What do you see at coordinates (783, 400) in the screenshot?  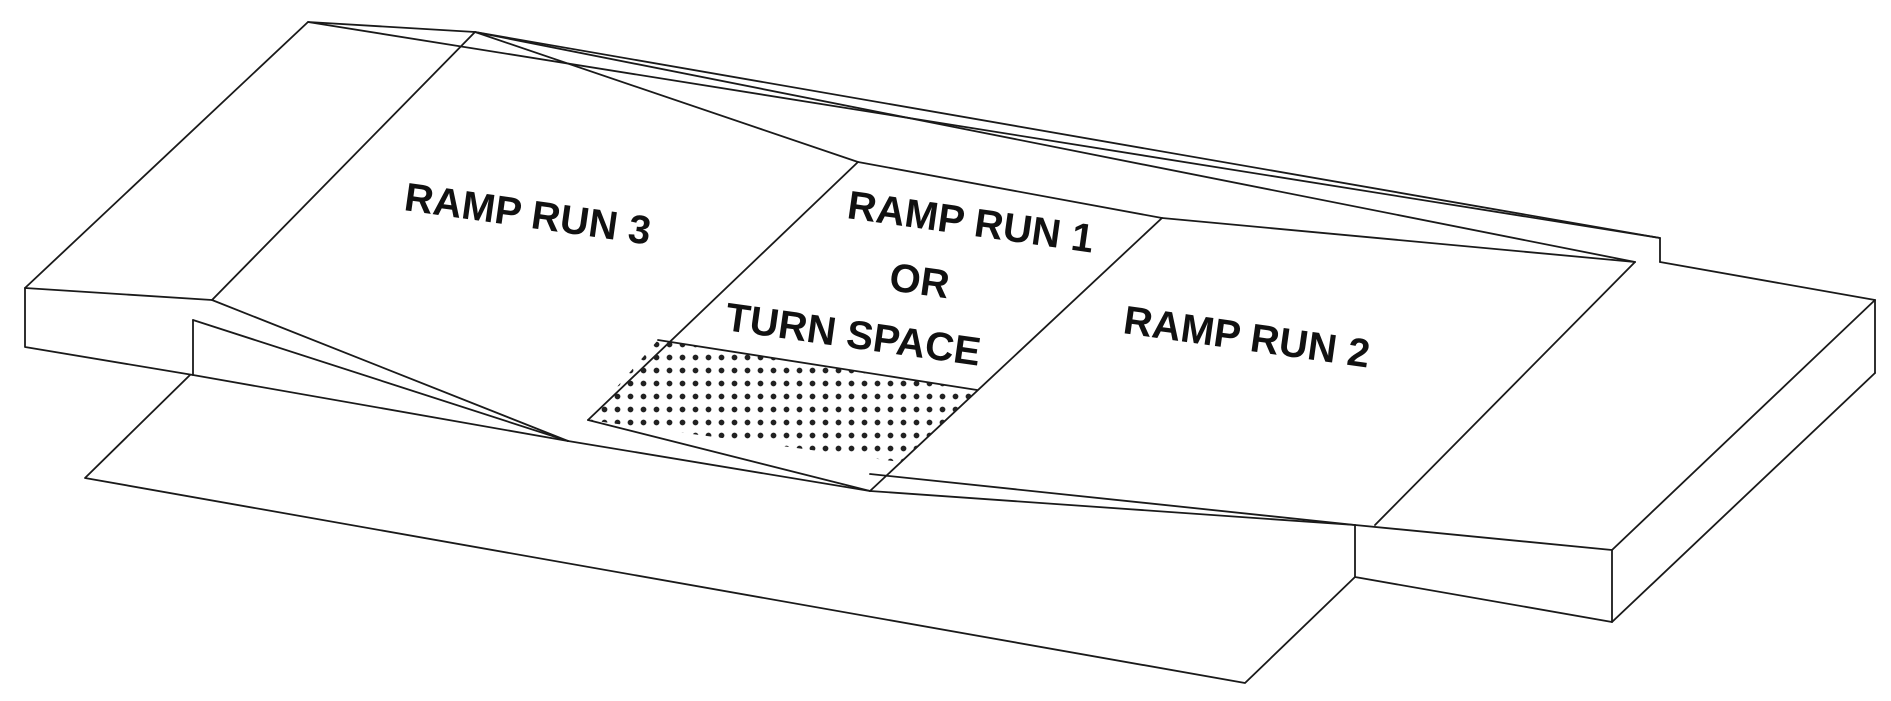 I see `dotted-turn-area` at bounding box center [783, 400].